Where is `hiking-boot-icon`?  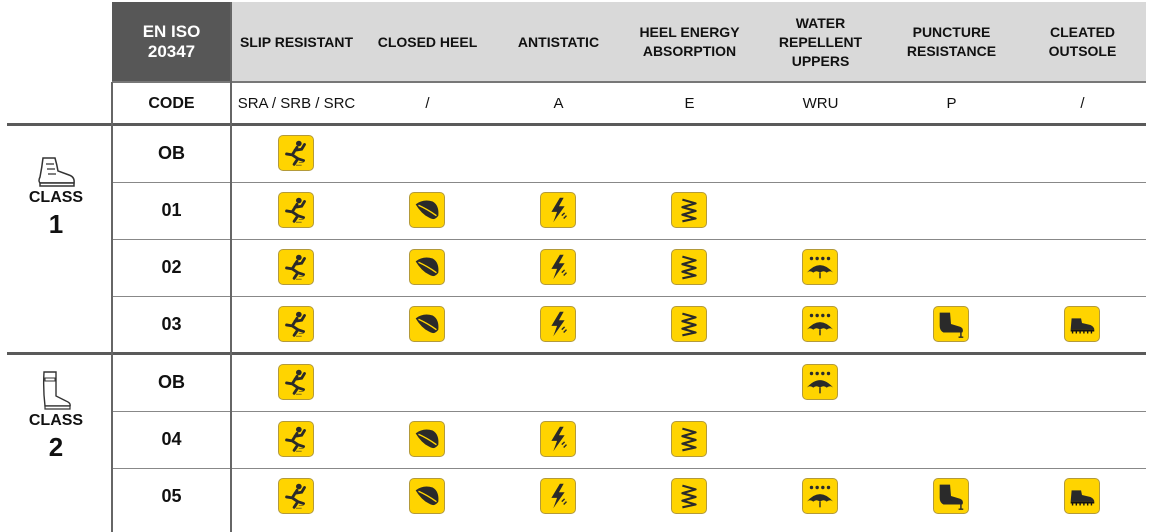 hiking-boot-icon is located at coordinates (56, 168).